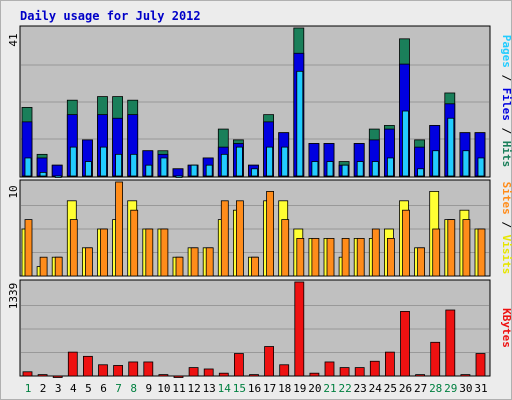  What do you see at coordinates (360, 388) in the screenshot?
I see `day-label: 23` at bounding box center [360, 388].